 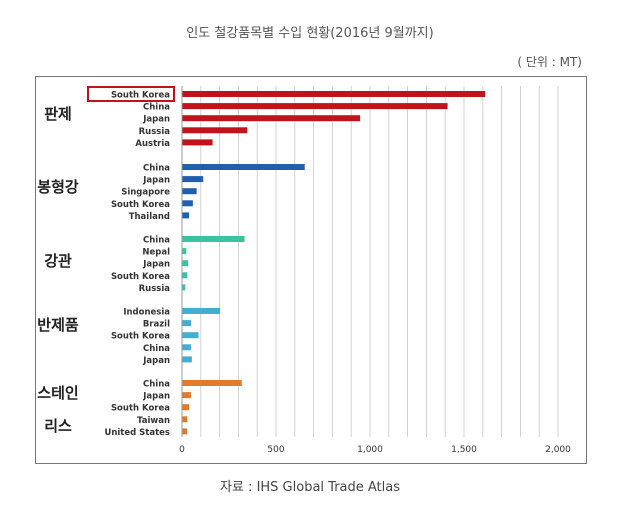 What do you see at coordinates (58, 114) in the screenshot?
I see `group-label: 판제` at bounding box center [58, 114].